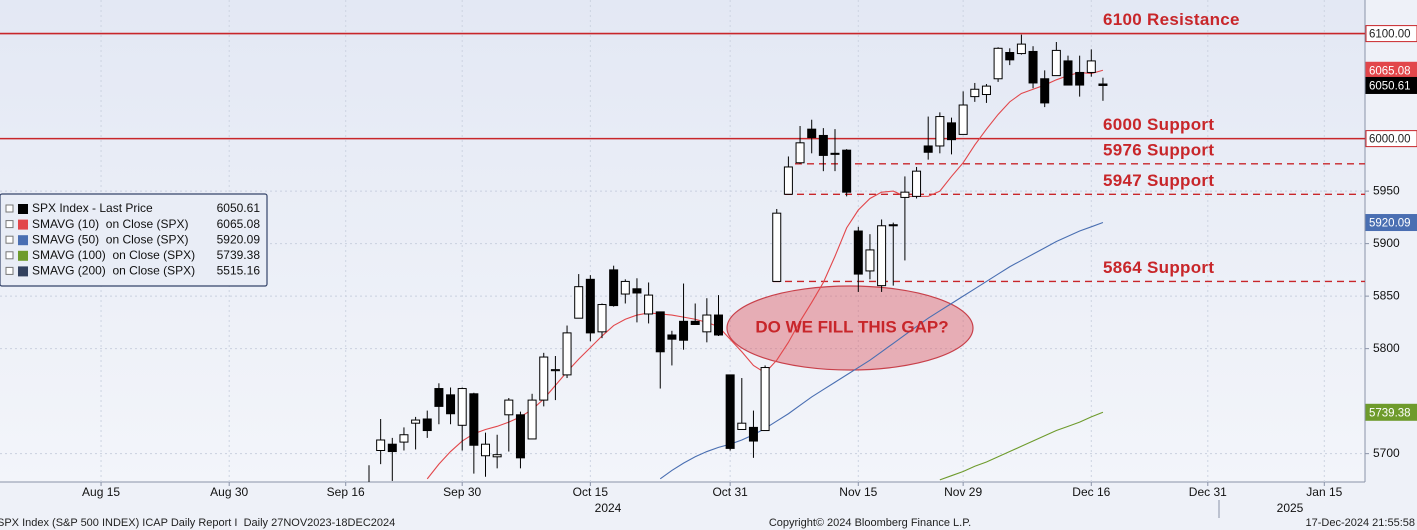 This screenshot has width=1417, height=530. Describe the element at coordinates (1324, 492) in the screenshot. I see `x-tick-label: Jan 15` at that location.